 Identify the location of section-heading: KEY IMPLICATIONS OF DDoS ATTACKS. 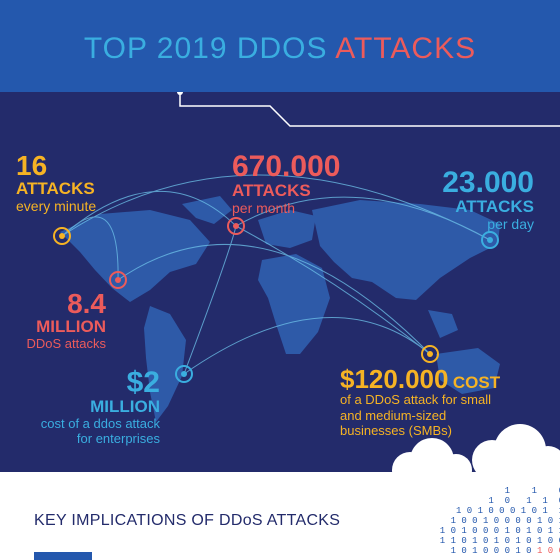
(187, 520).